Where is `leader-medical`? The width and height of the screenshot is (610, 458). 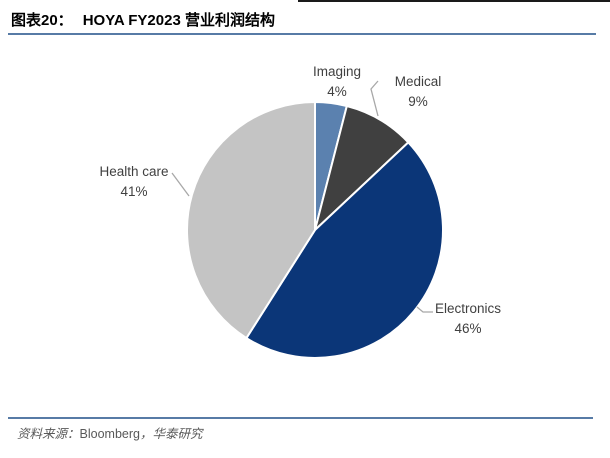
leader-medical is located at coordinates (374, 98).